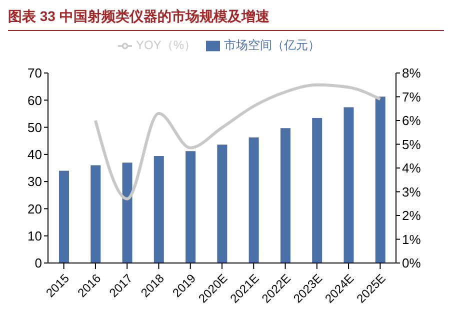 The image size is (452, 320). Describe the element at coordinates (35, 127) in the screenshot. I see `y-tick-label: 50` at that location.